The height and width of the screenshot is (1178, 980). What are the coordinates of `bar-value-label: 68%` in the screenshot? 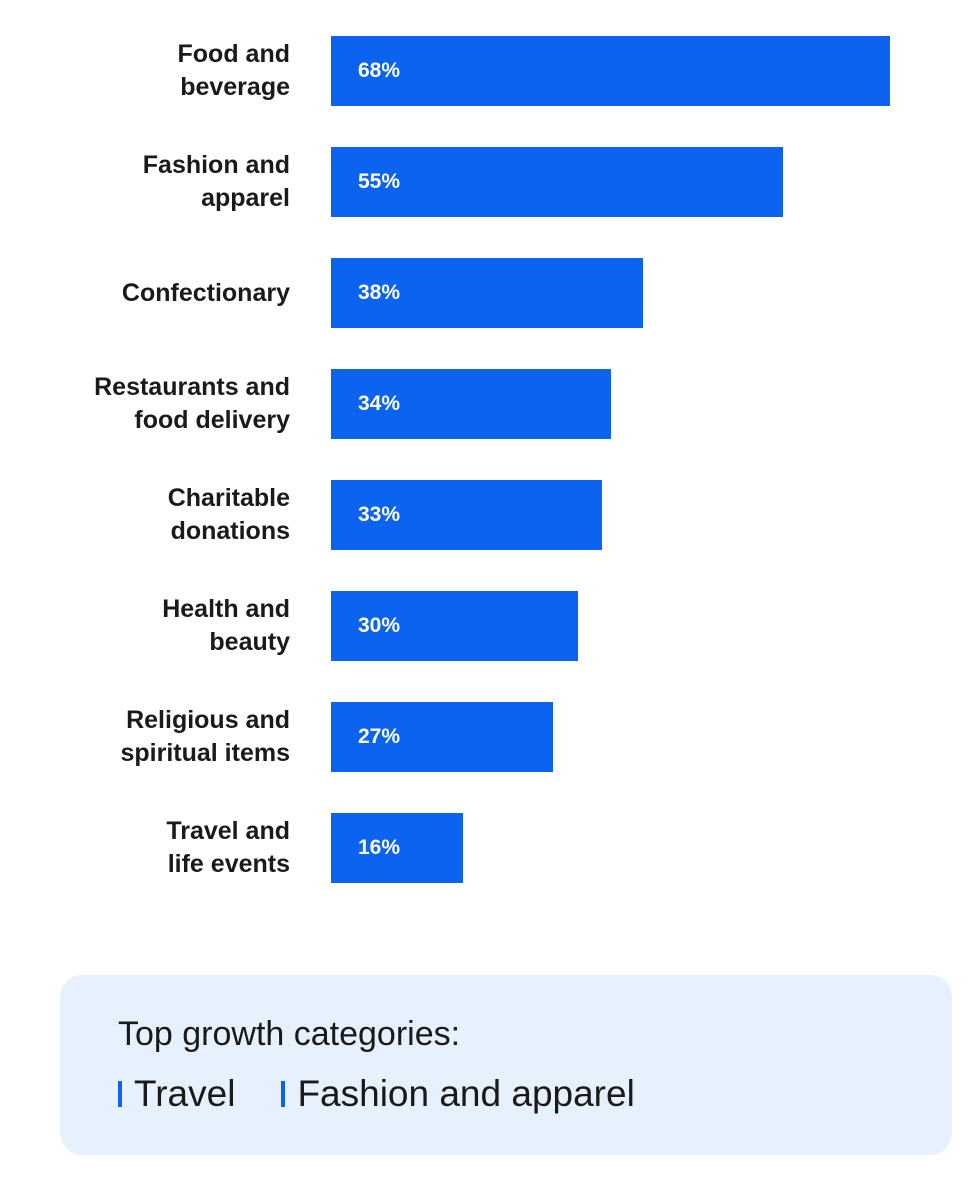 It's located at (379, 70).